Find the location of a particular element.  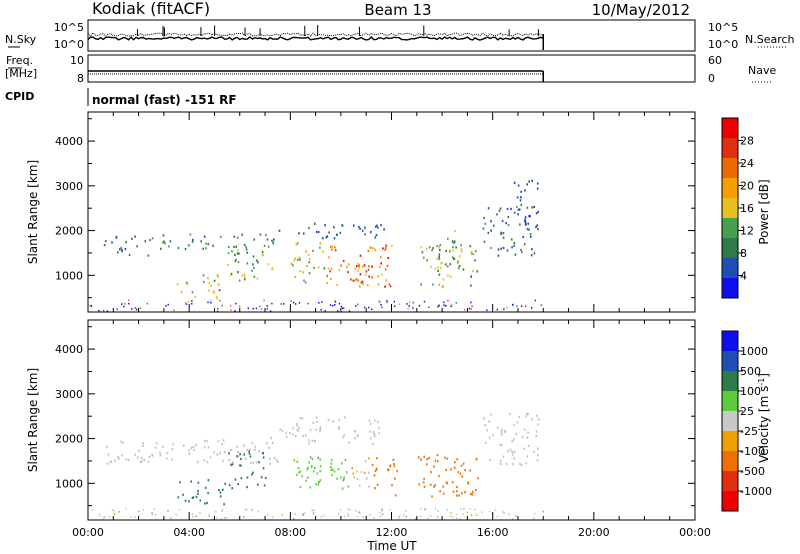

freq-trace is located at coordinates (316, 76).